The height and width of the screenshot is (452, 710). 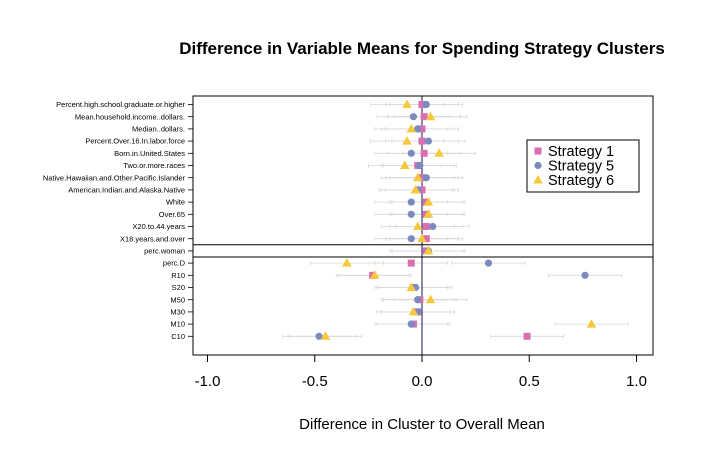 I want to click on x-axis-label: Difference in Cluster to Overall Mean, so click(x=422, y=424).